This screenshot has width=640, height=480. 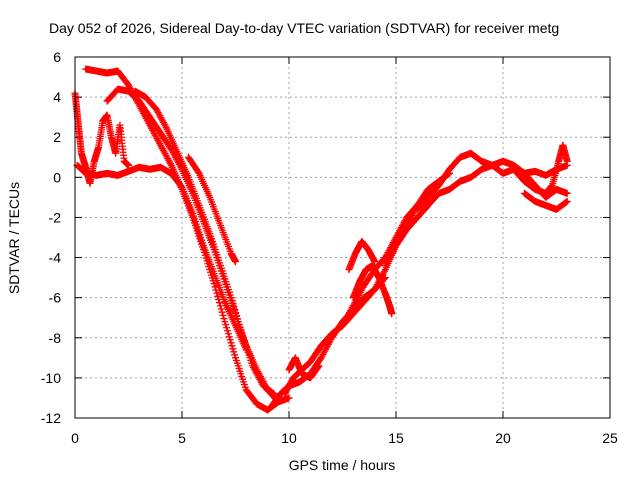 I want to click on x-axis-label: GPS time / hours, so click(x=342, y=465).